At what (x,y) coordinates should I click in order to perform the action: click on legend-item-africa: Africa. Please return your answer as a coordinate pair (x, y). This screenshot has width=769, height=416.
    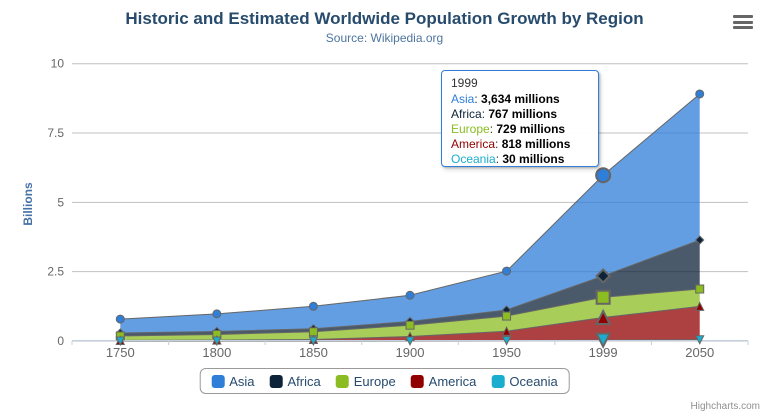
    Looking at the image, I should click on (295, 381).